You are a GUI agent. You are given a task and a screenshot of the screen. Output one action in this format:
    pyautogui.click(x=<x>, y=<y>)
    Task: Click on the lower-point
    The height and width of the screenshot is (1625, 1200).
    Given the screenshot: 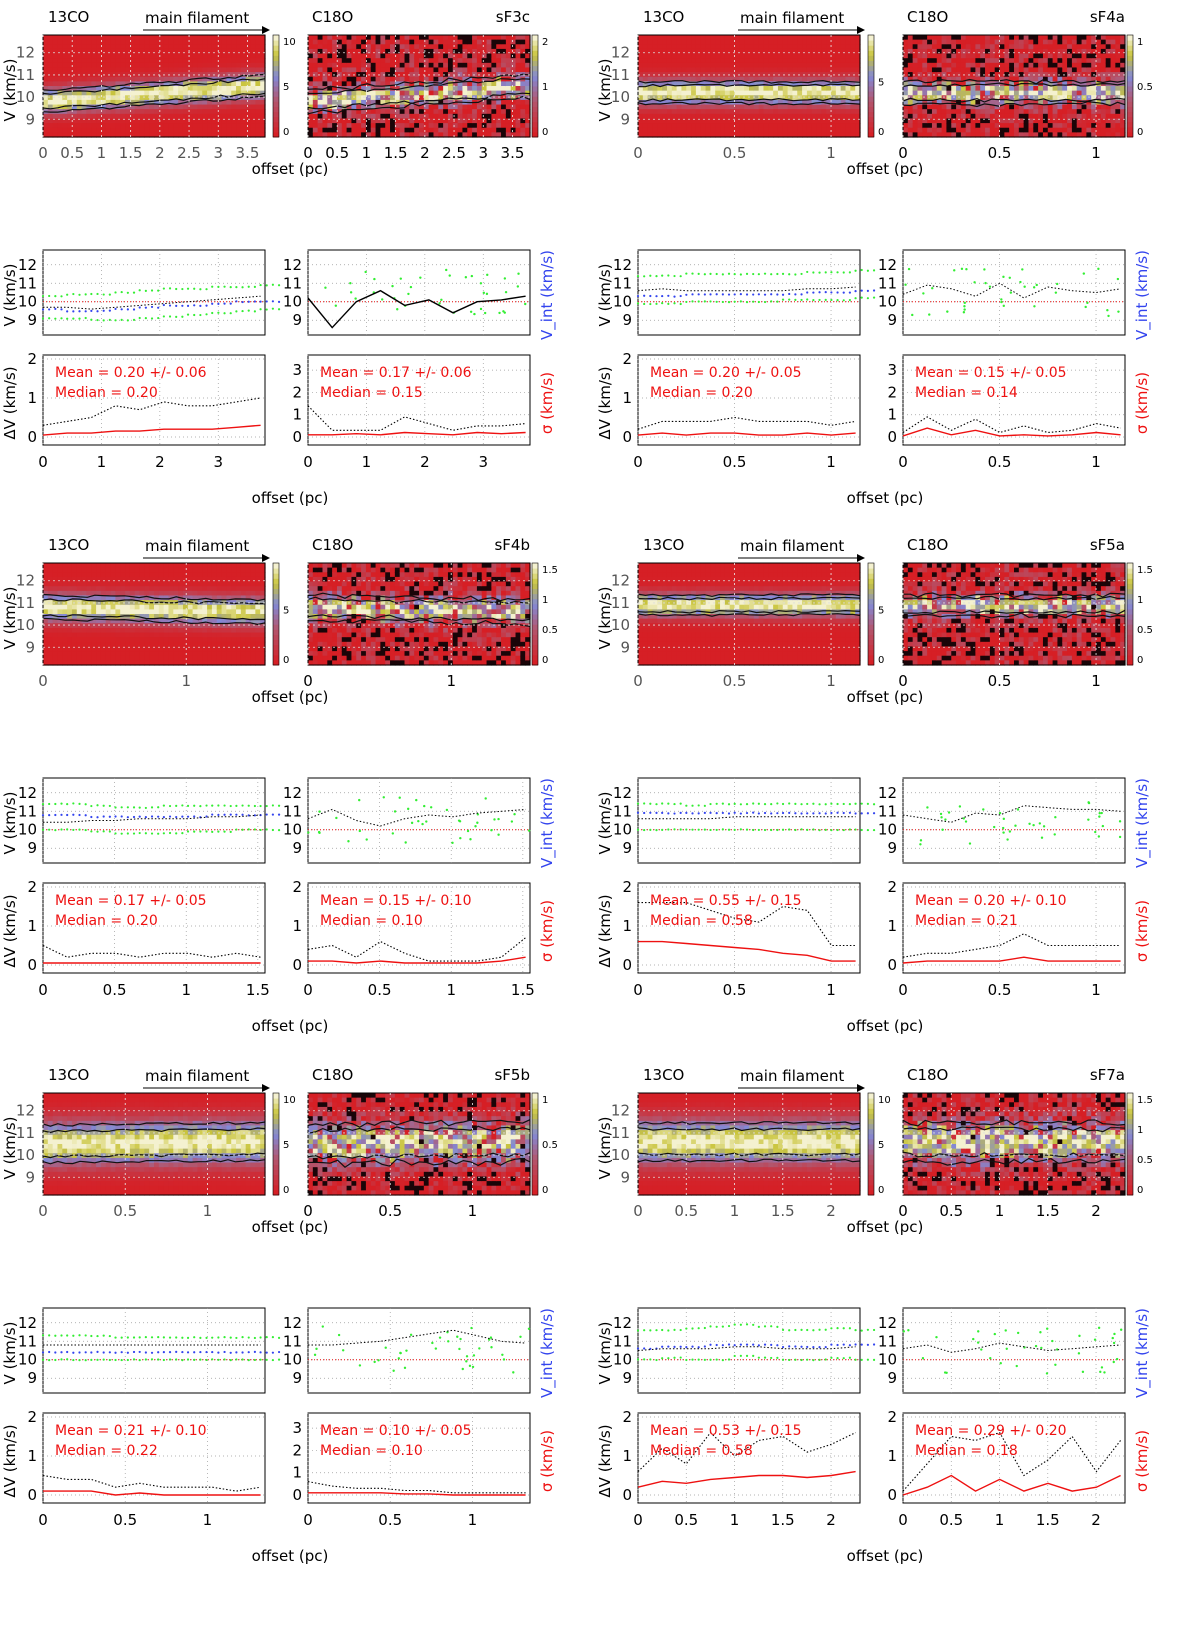 What is the action you would take?
    pyautogui.click(x=656, y=303)
    